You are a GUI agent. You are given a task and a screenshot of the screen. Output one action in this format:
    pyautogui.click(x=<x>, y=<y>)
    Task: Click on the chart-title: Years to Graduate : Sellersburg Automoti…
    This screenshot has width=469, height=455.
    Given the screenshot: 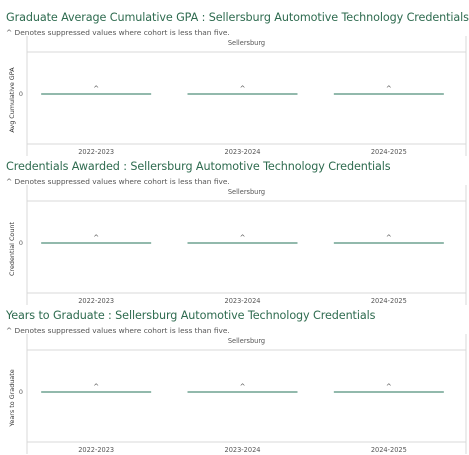 What is the action you would take?
    pyautogui.click(x=191, y=315)
    